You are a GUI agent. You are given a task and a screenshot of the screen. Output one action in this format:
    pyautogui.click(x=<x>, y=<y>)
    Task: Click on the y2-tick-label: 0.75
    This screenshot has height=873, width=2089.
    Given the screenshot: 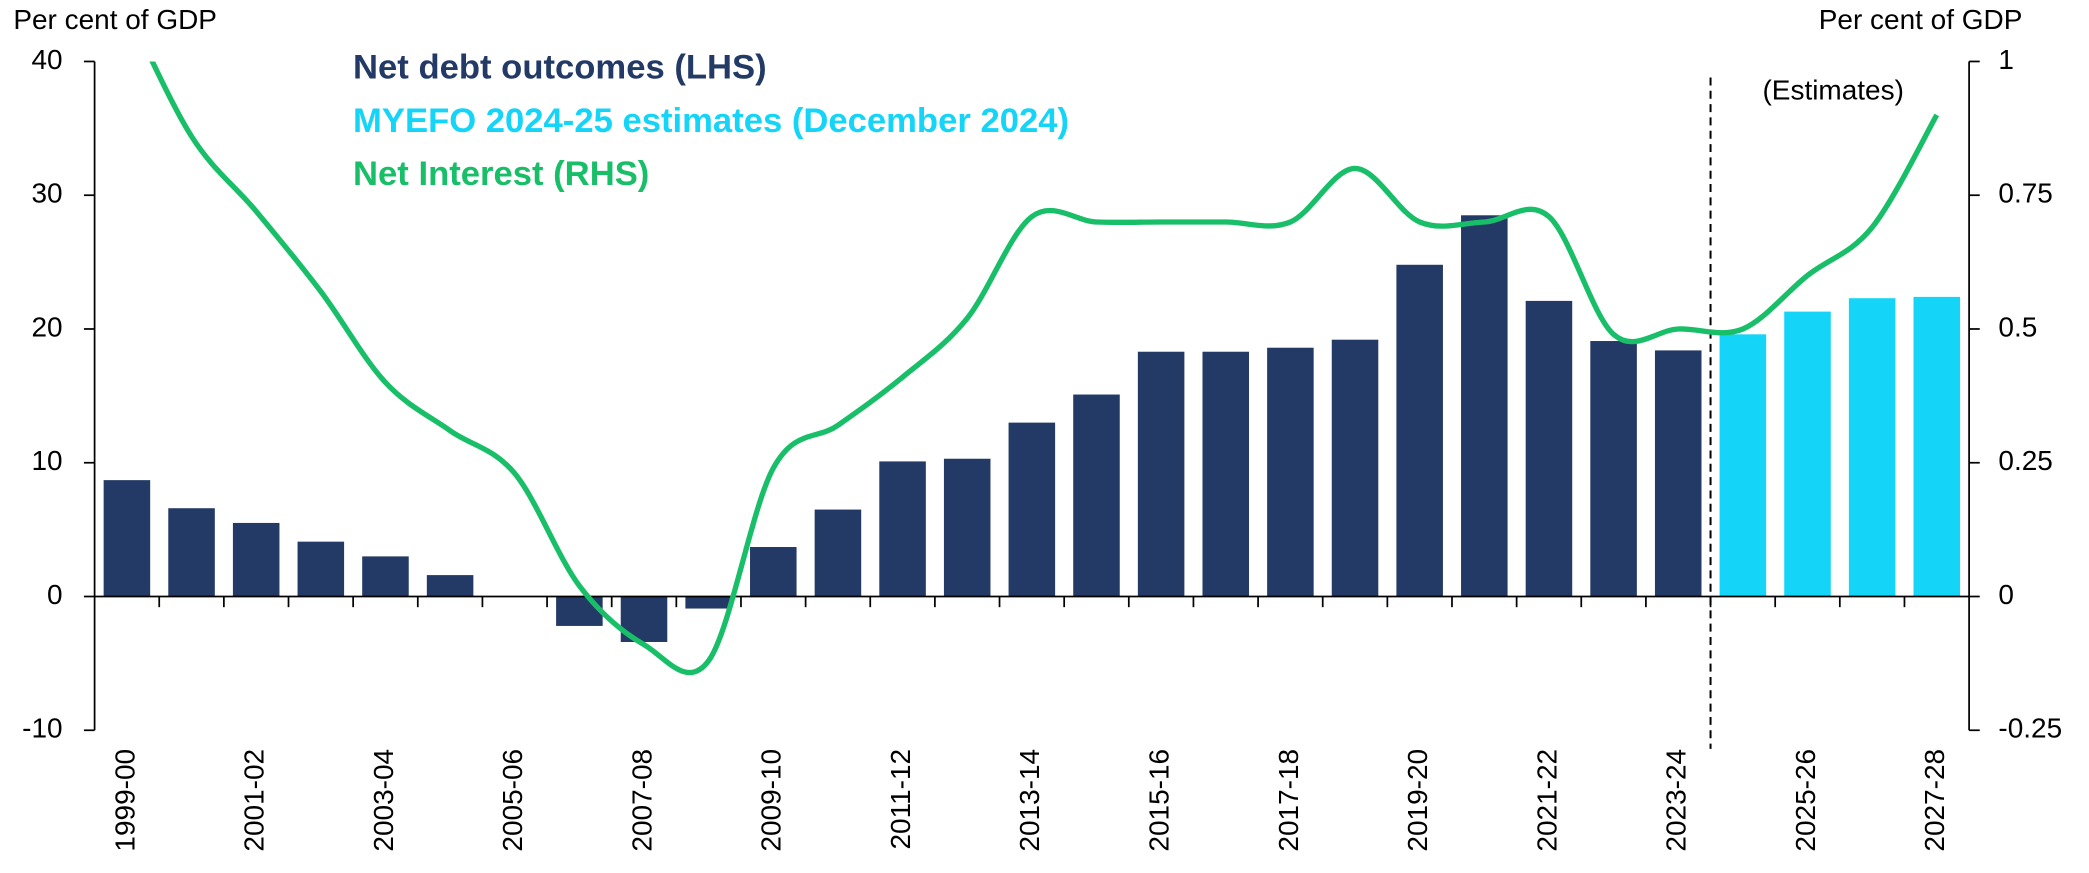 What is the action you would take?
    pyautogui.click(x=2025, y=193)
    